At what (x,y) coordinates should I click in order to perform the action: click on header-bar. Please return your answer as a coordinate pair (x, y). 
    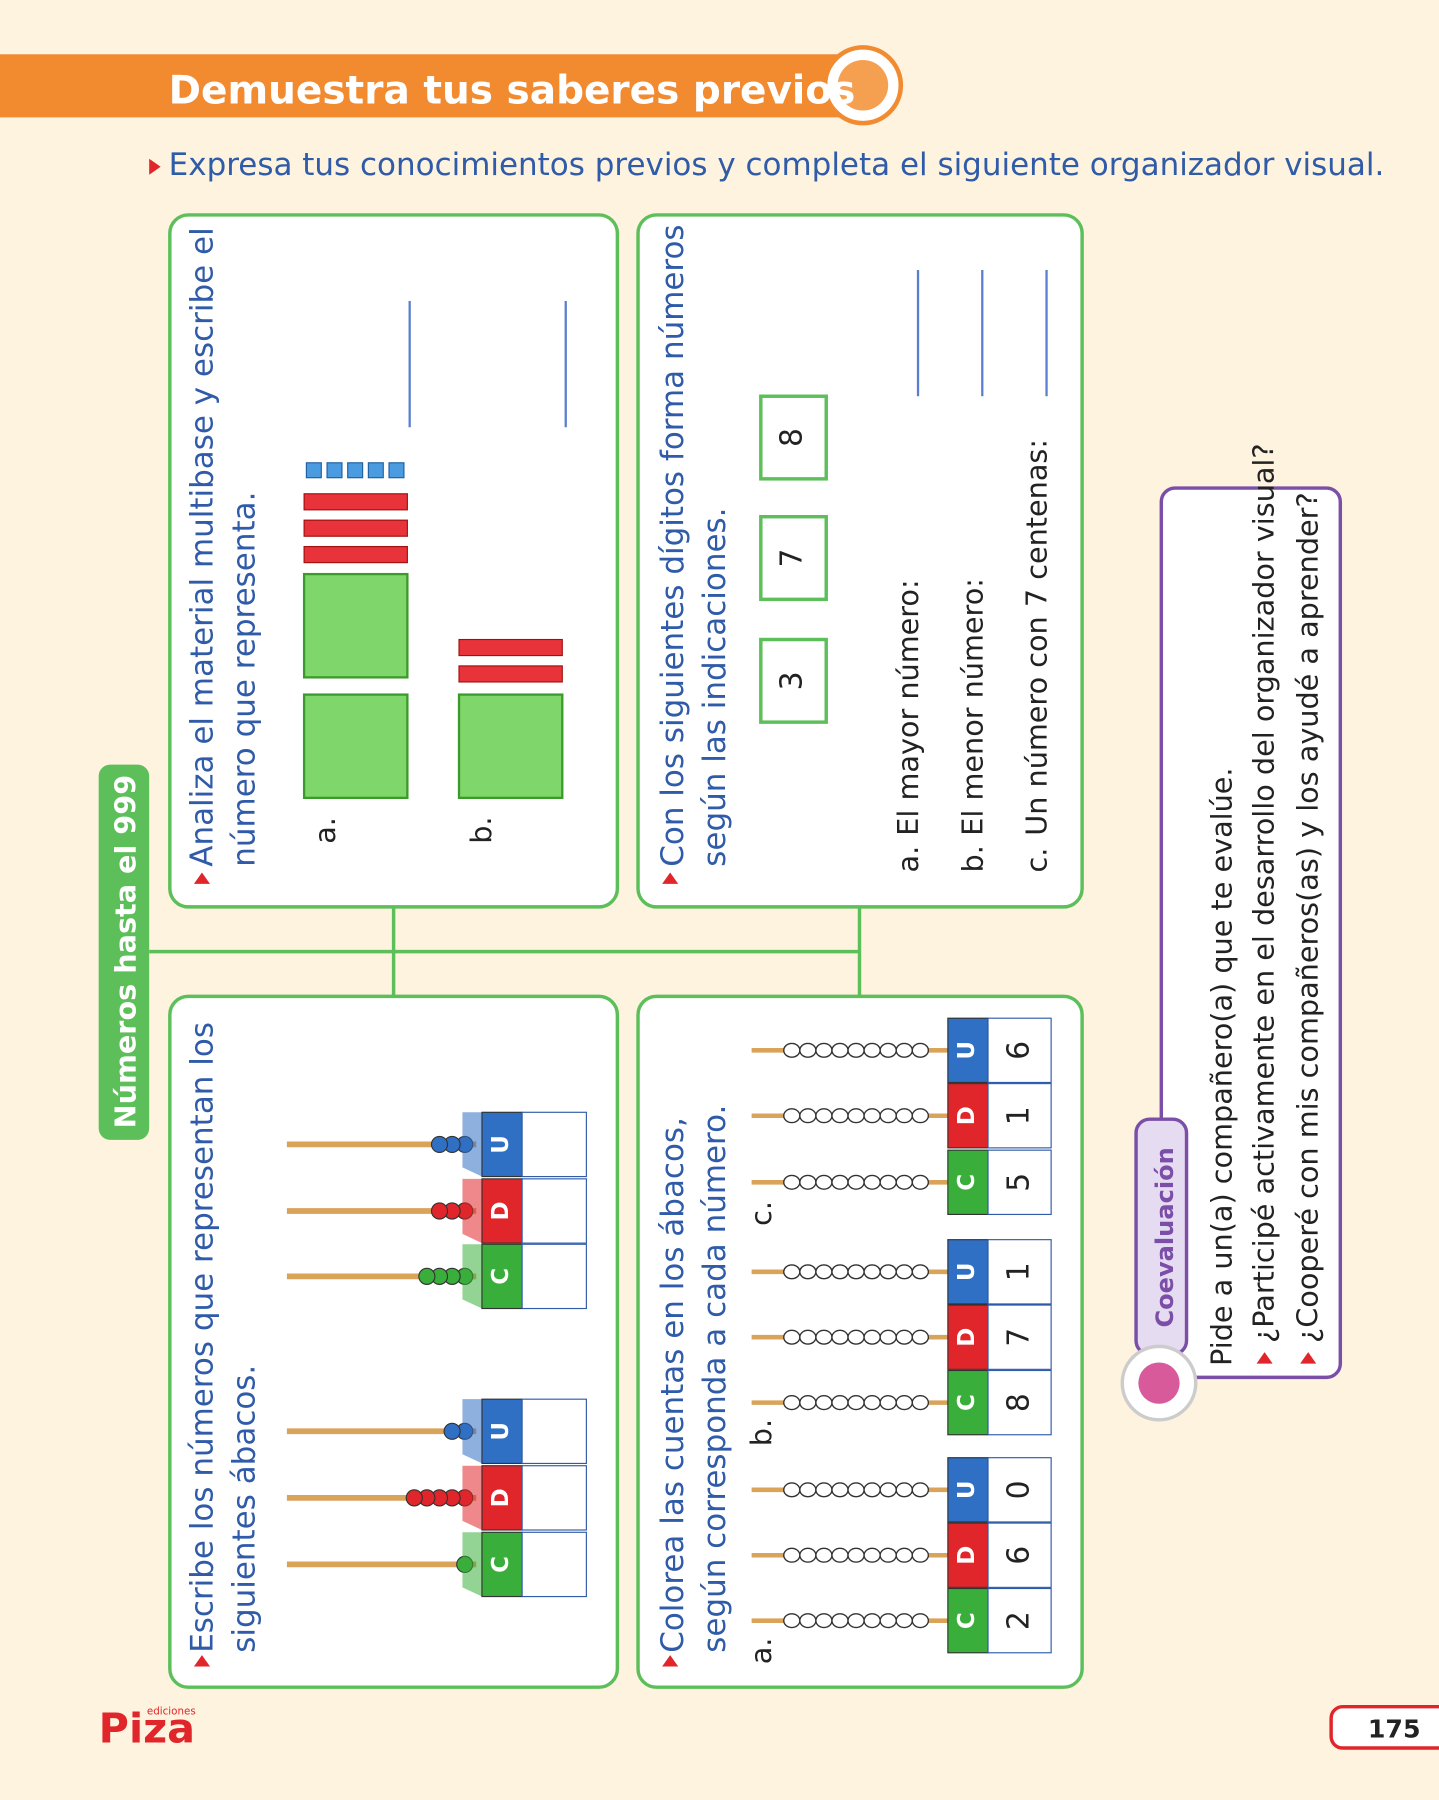
    Looking at the image, I should click on (422, 86).